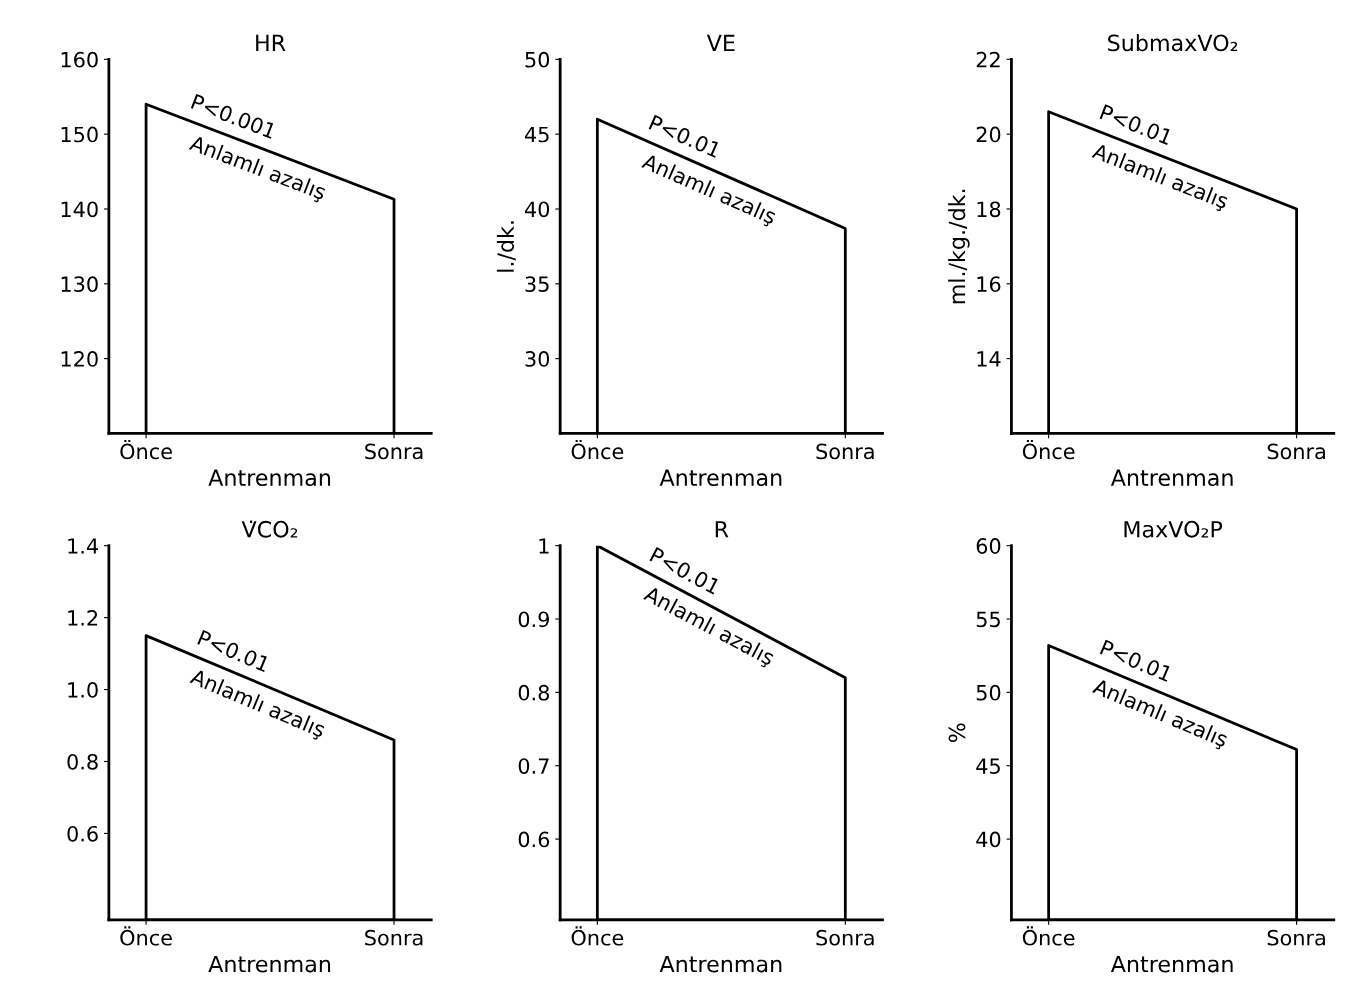  I want to click on y-tick-label: 14, so click(989, 359).